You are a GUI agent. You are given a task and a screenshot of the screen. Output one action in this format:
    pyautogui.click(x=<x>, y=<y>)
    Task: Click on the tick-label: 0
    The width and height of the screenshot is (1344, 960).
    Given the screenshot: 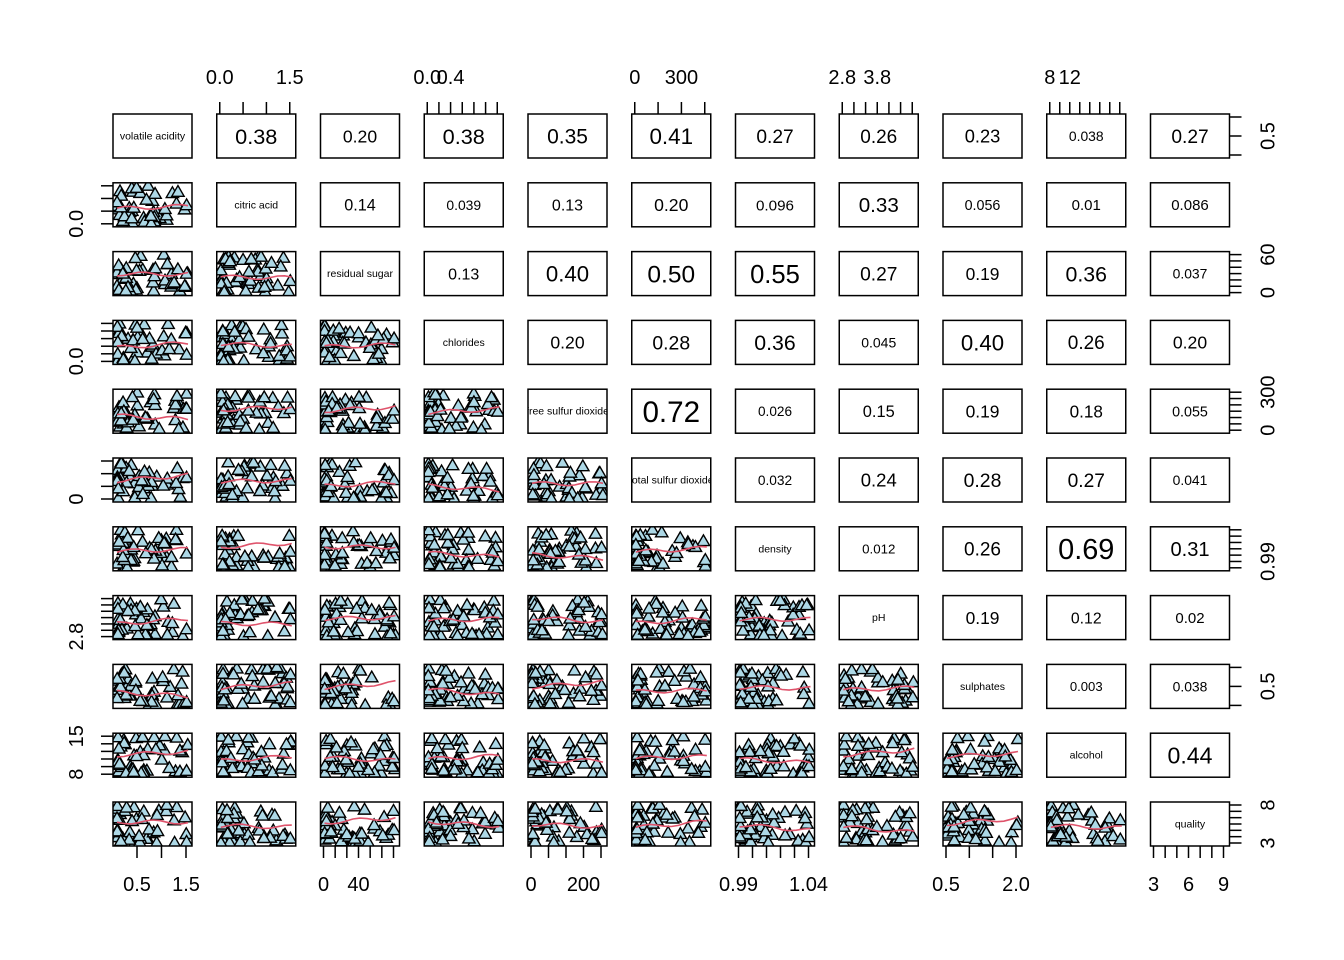 What is the action you would take?
    pyautogui.click(x=77, y=498)
    